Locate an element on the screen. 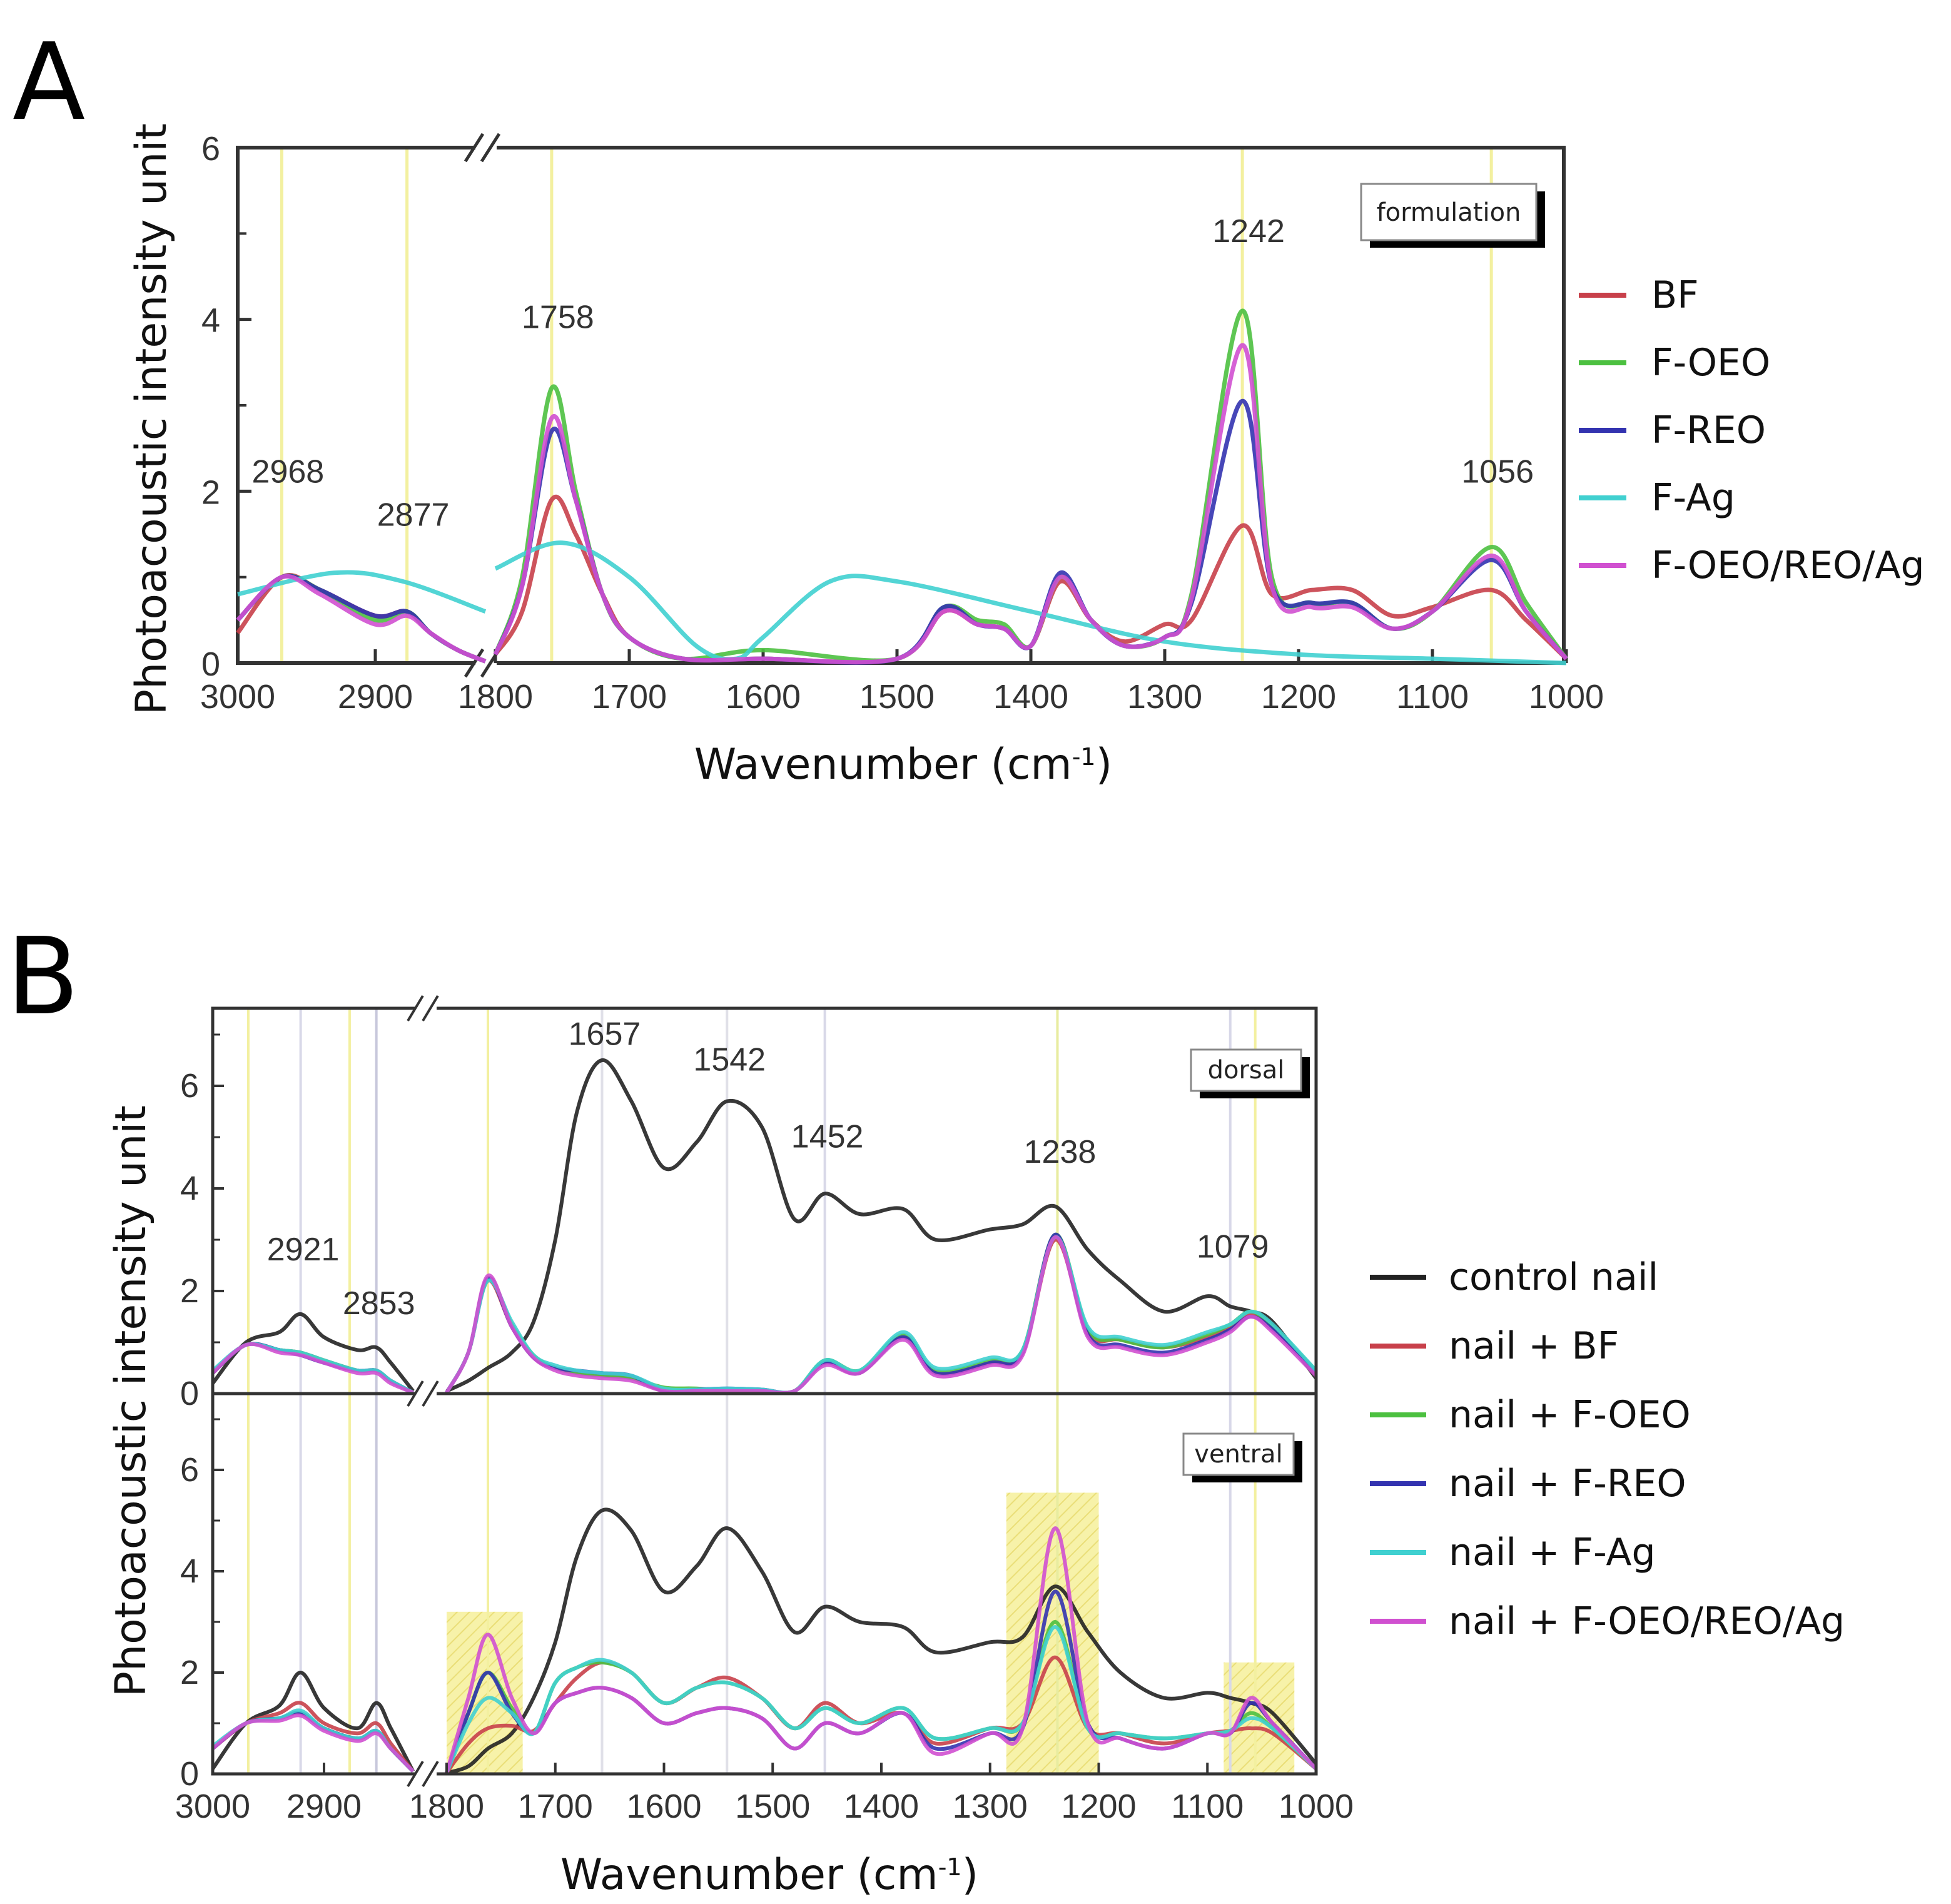  legend-label: F-OEO/REO/Ag is located at coordinates (1788, 565).